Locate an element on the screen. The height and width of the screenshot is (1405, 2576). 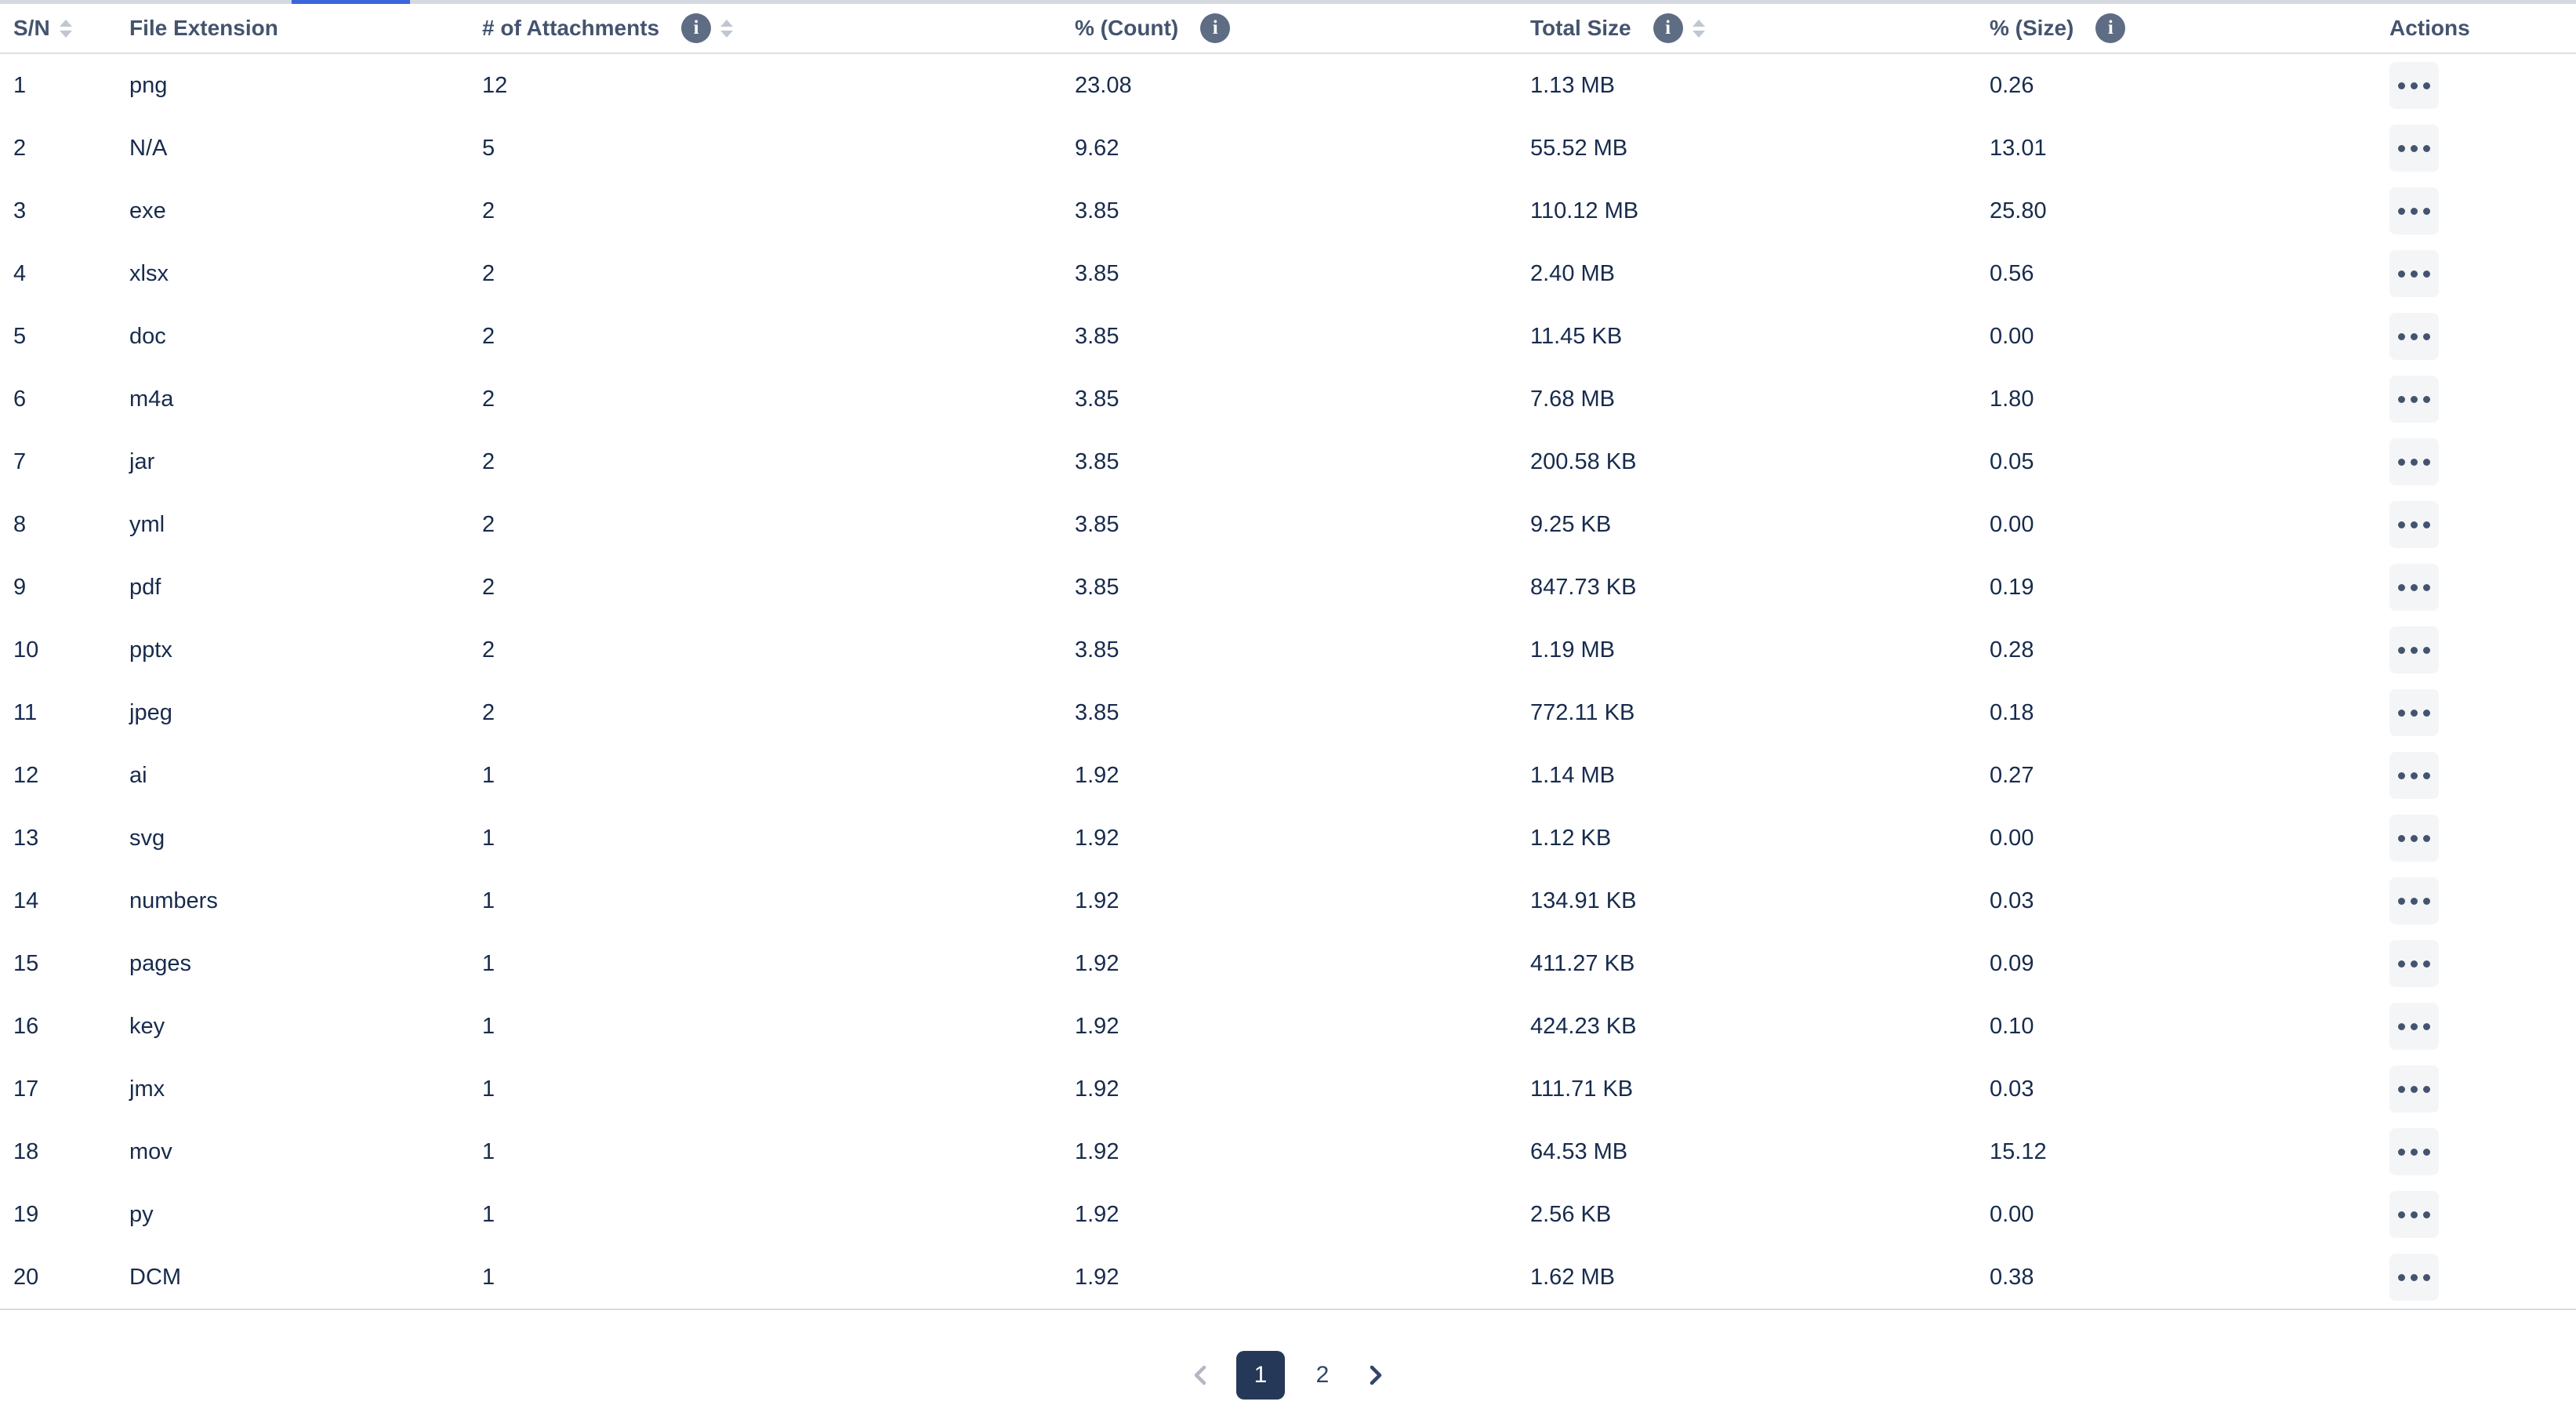
cell-total-size: 110.12 MB is located at coordinates (1585, 210).